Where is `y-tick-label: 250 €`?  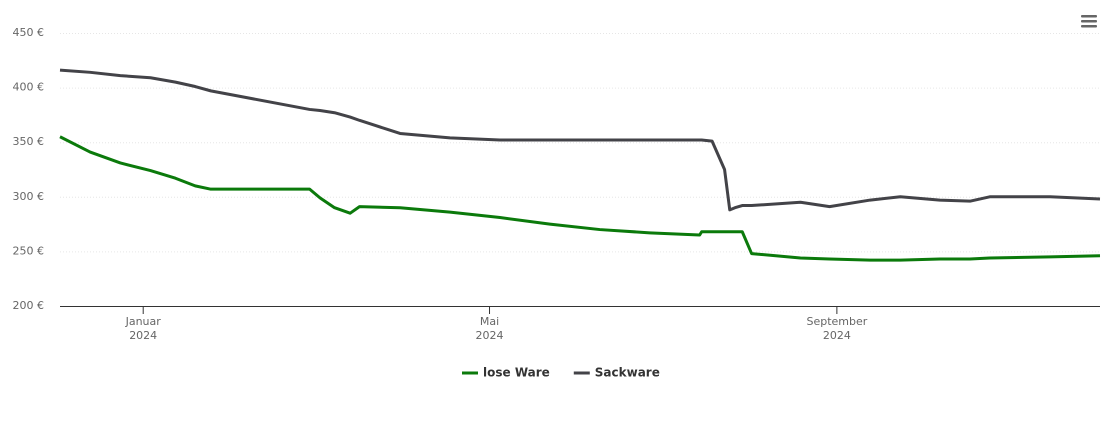
y-tick-label: 250 € is located at coordinates (29, 250).